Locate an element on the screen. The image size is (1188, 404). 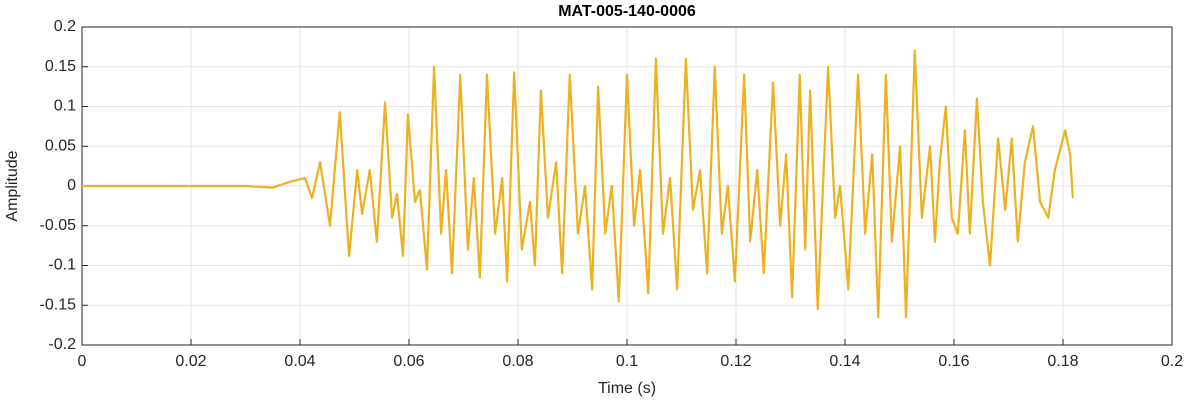
y-tick-label: -0.2 is located at coordinates (62, 344).